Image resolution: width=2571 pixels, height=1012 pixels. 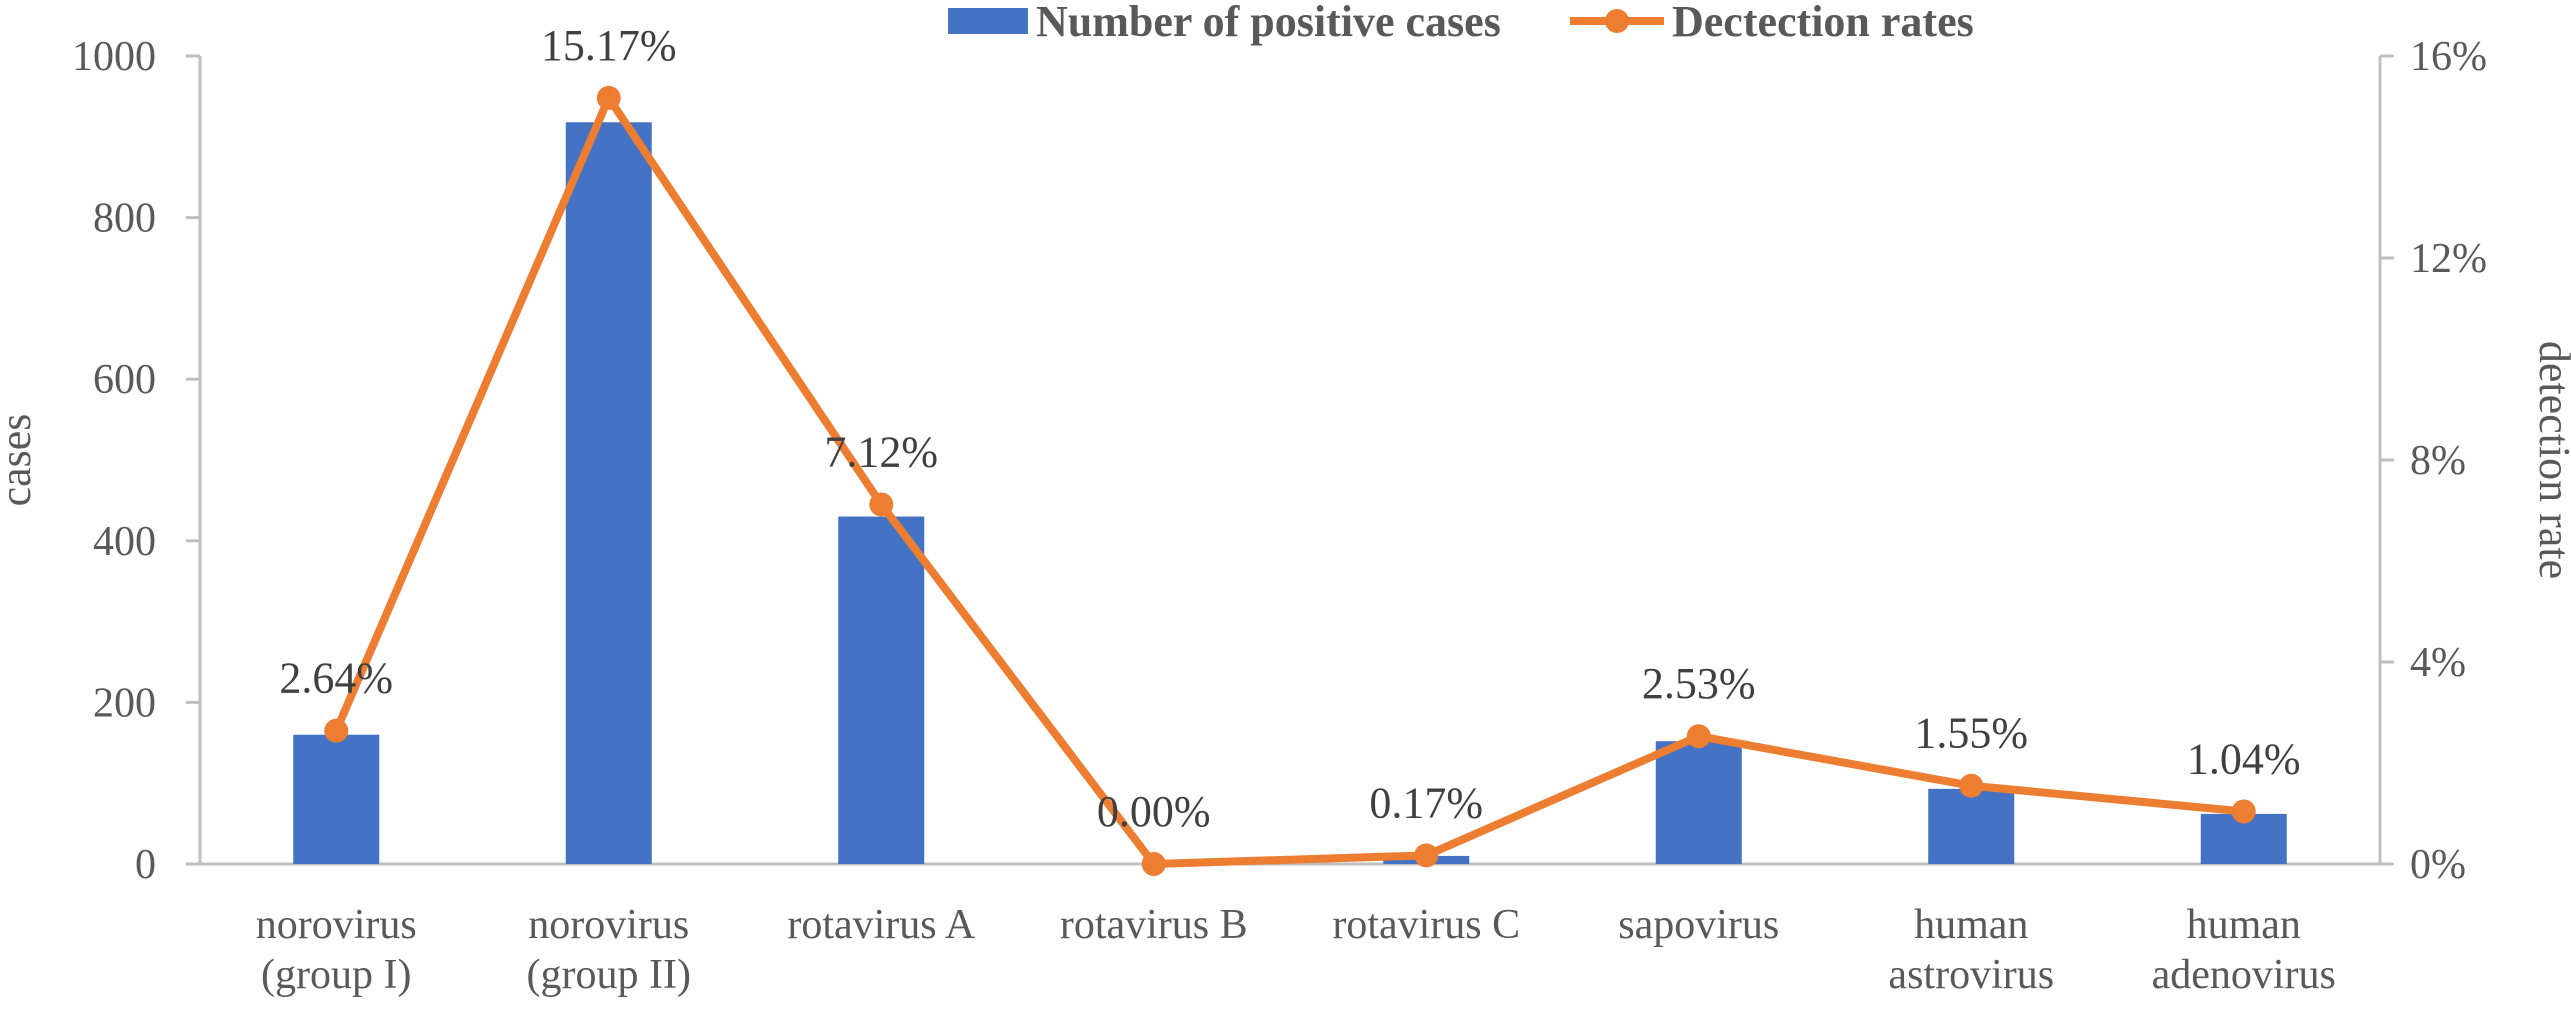 I want to click on data-label: 7.12%, so click(x=881, y=451).